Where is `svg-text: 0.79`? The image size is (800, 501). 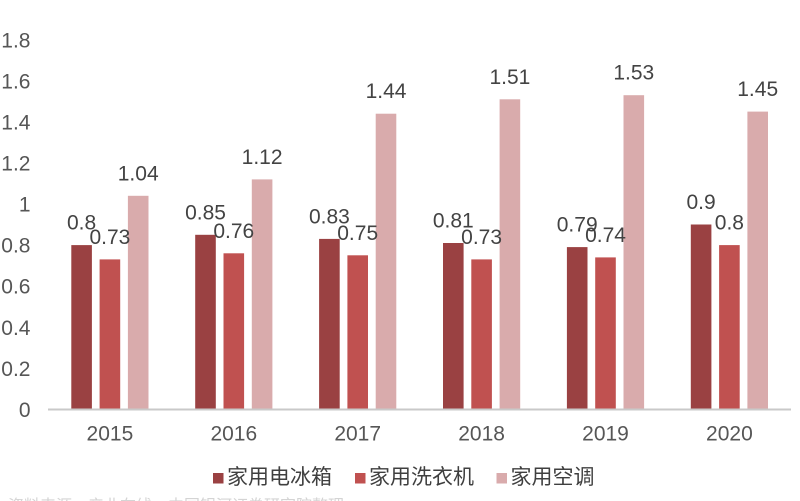
svg-text: 0.79 is located at coordinates (577, 225).